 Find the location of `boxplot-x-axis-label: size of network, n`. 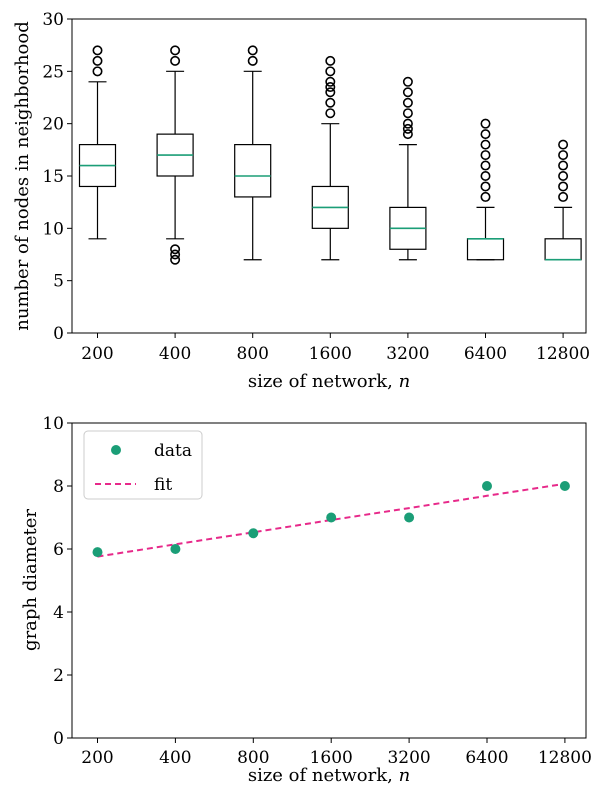

boxplot-x-axis-label: size of network, n is located at coordinates (329, 381).